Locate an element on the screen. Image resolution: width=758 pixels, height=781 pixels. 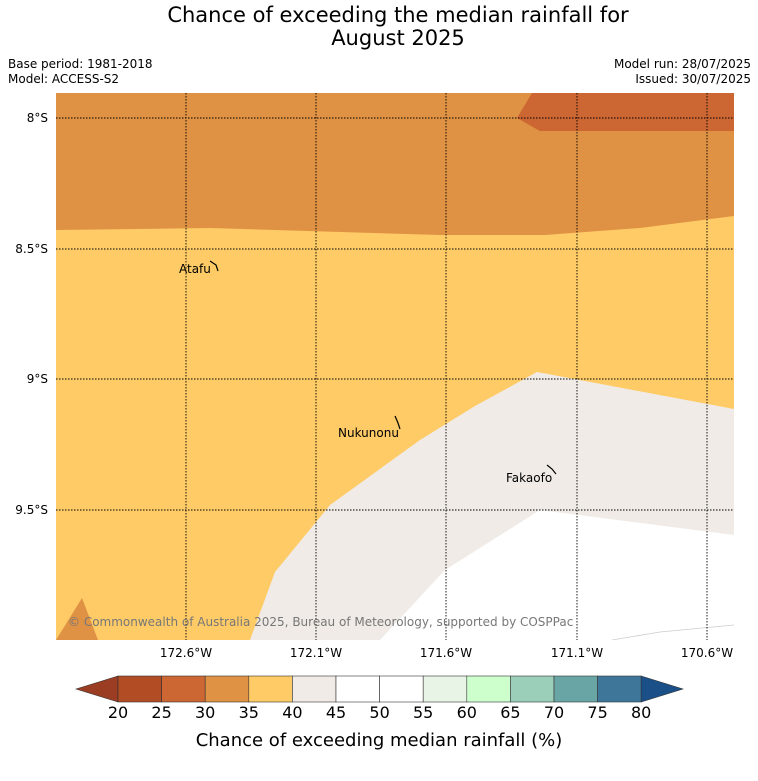
contour-line is located at coordinates (672, 632).